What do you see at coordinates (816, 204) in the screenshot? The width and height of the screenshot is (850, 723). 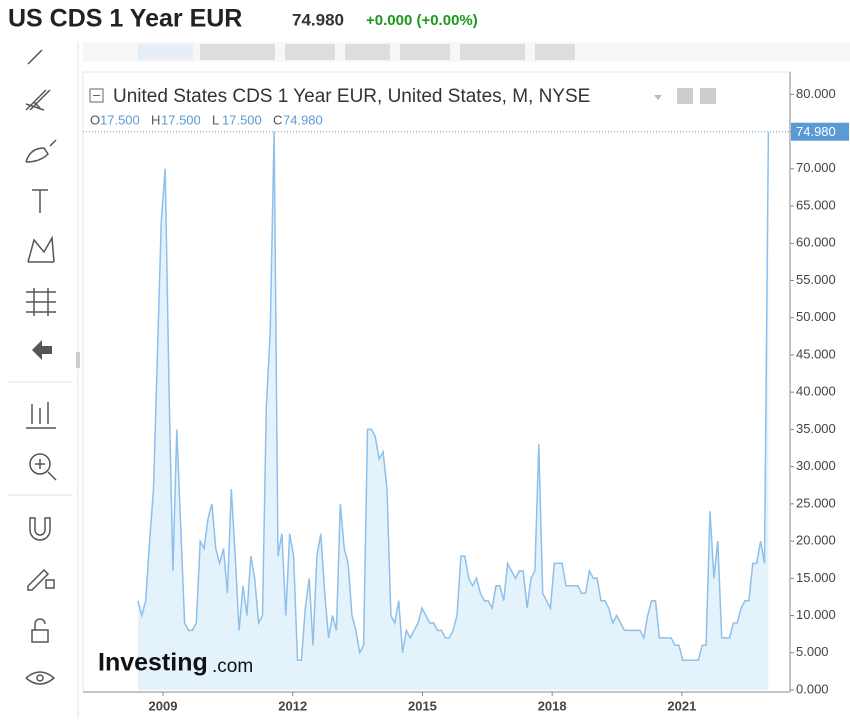 I see `y-tick-label: 65.000` at bounding box center [816, 204].